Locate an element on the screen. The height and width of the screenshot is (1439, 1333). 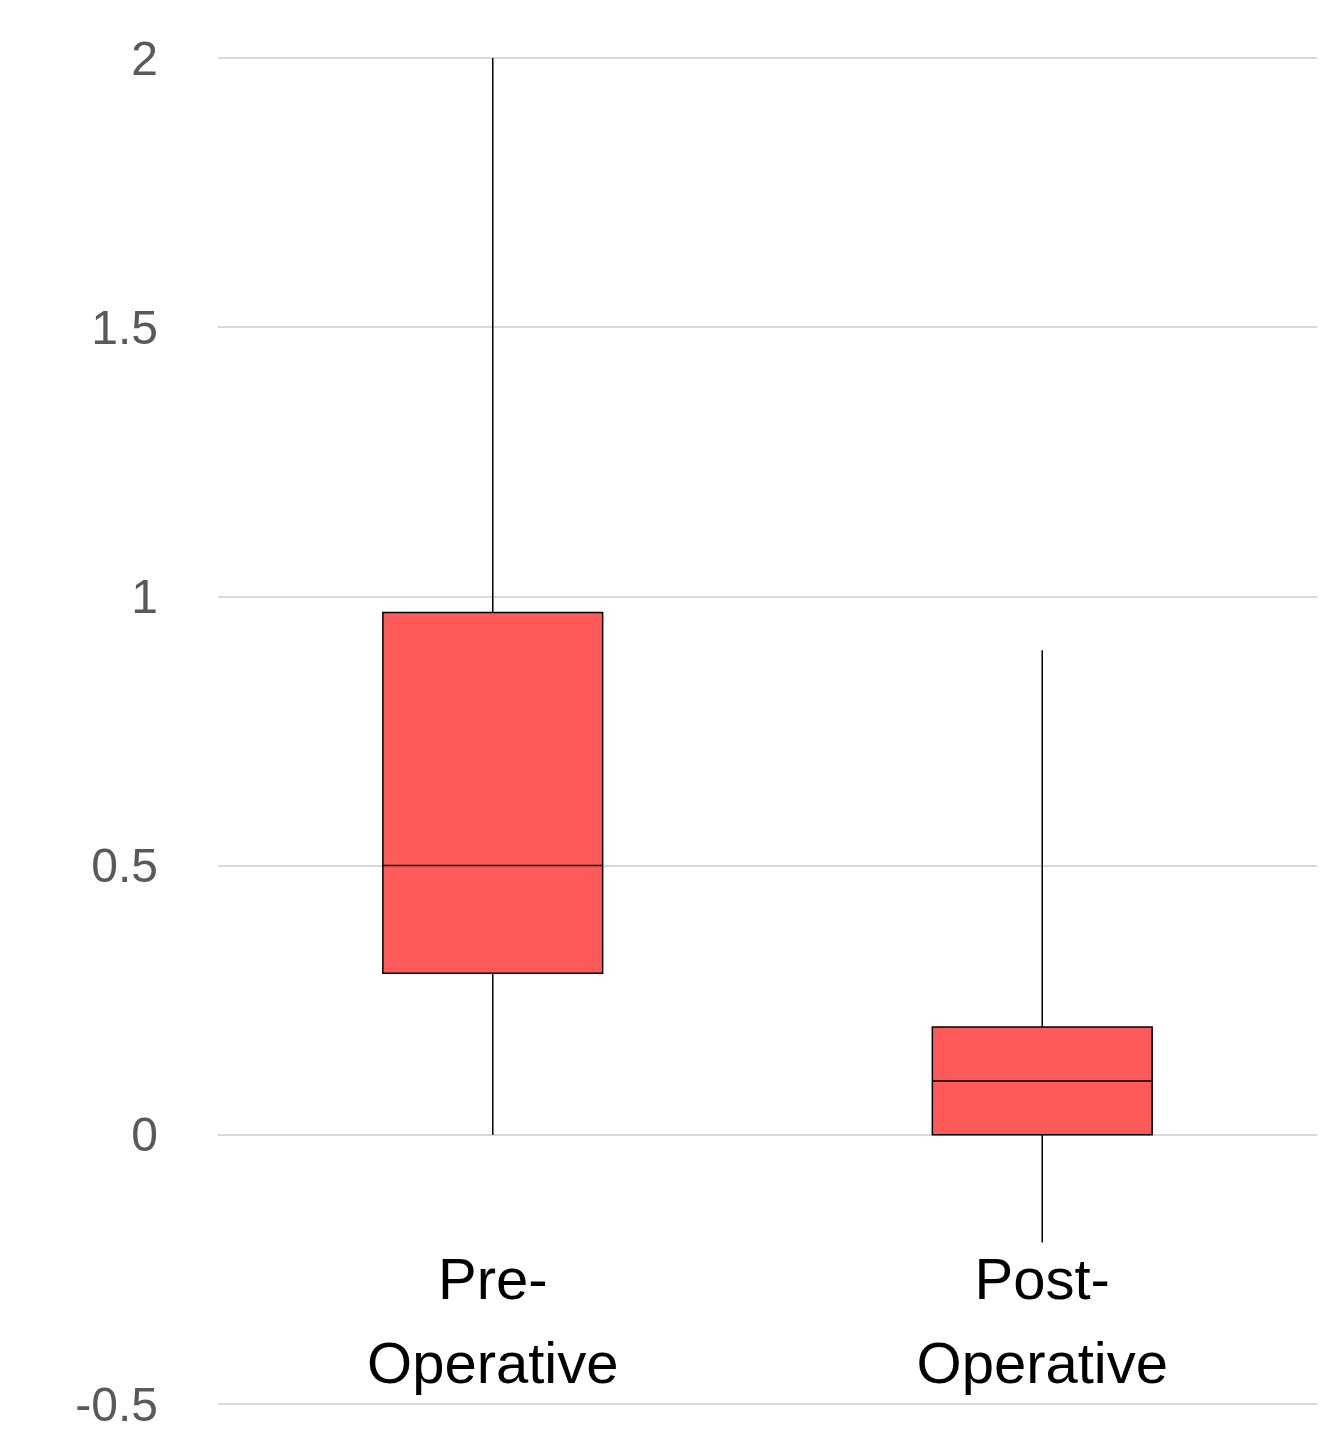
x-tick-label: Pre-Operative is located at coordinates (493, 1320).